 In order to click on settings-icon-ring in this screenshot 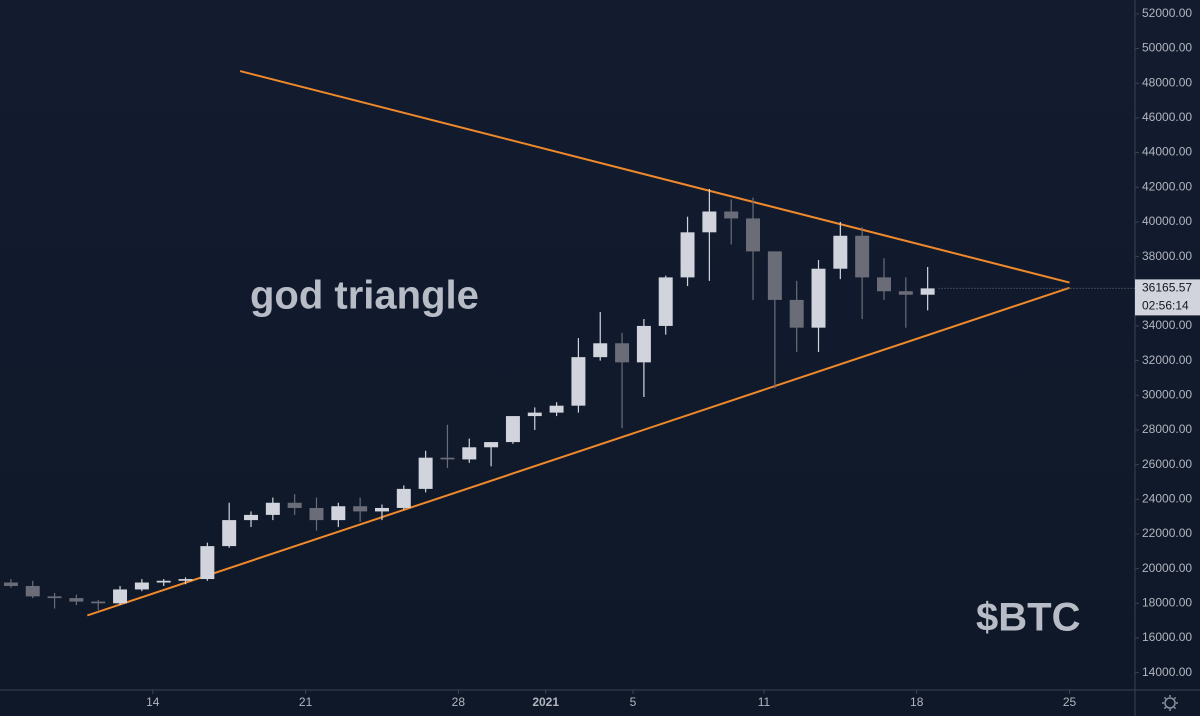, I will do `click(1170, 703)`.